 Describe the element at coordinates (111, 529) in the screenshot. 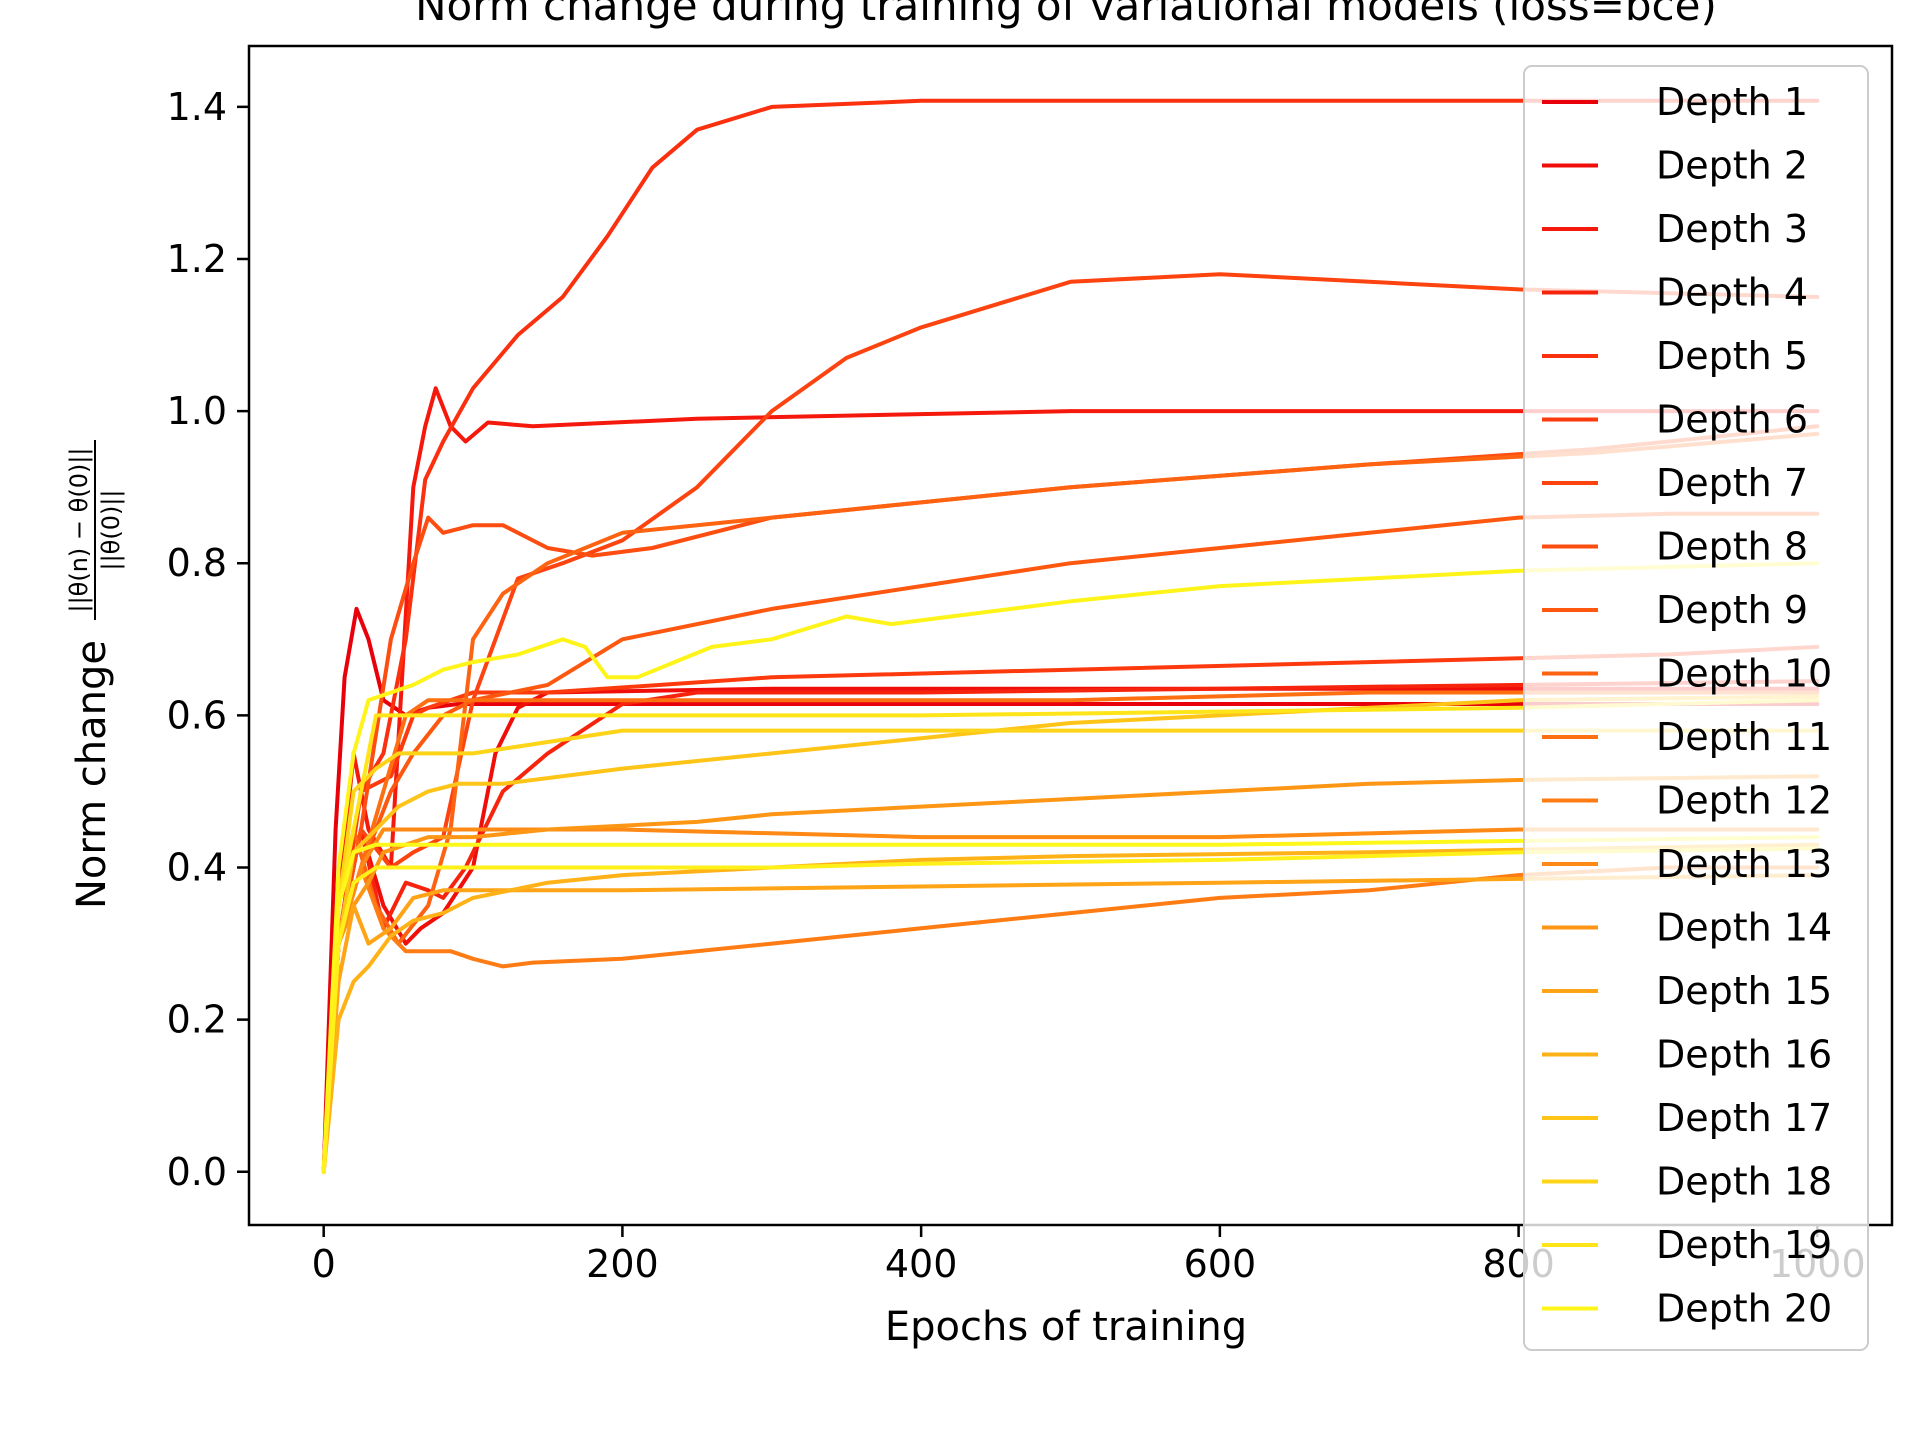

I see `y-axis-label-denominator: ||θ(0)||` at that location.